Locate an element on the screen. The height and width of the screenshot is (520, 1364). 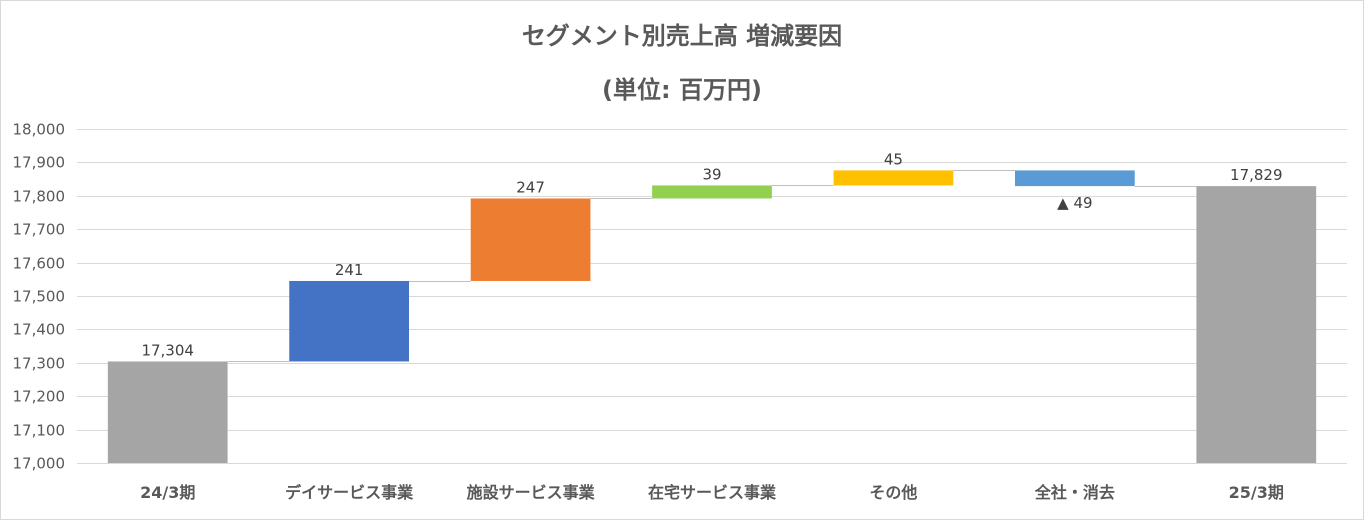
y-tick-label: 18,000 is located at coordinates (39, 130).